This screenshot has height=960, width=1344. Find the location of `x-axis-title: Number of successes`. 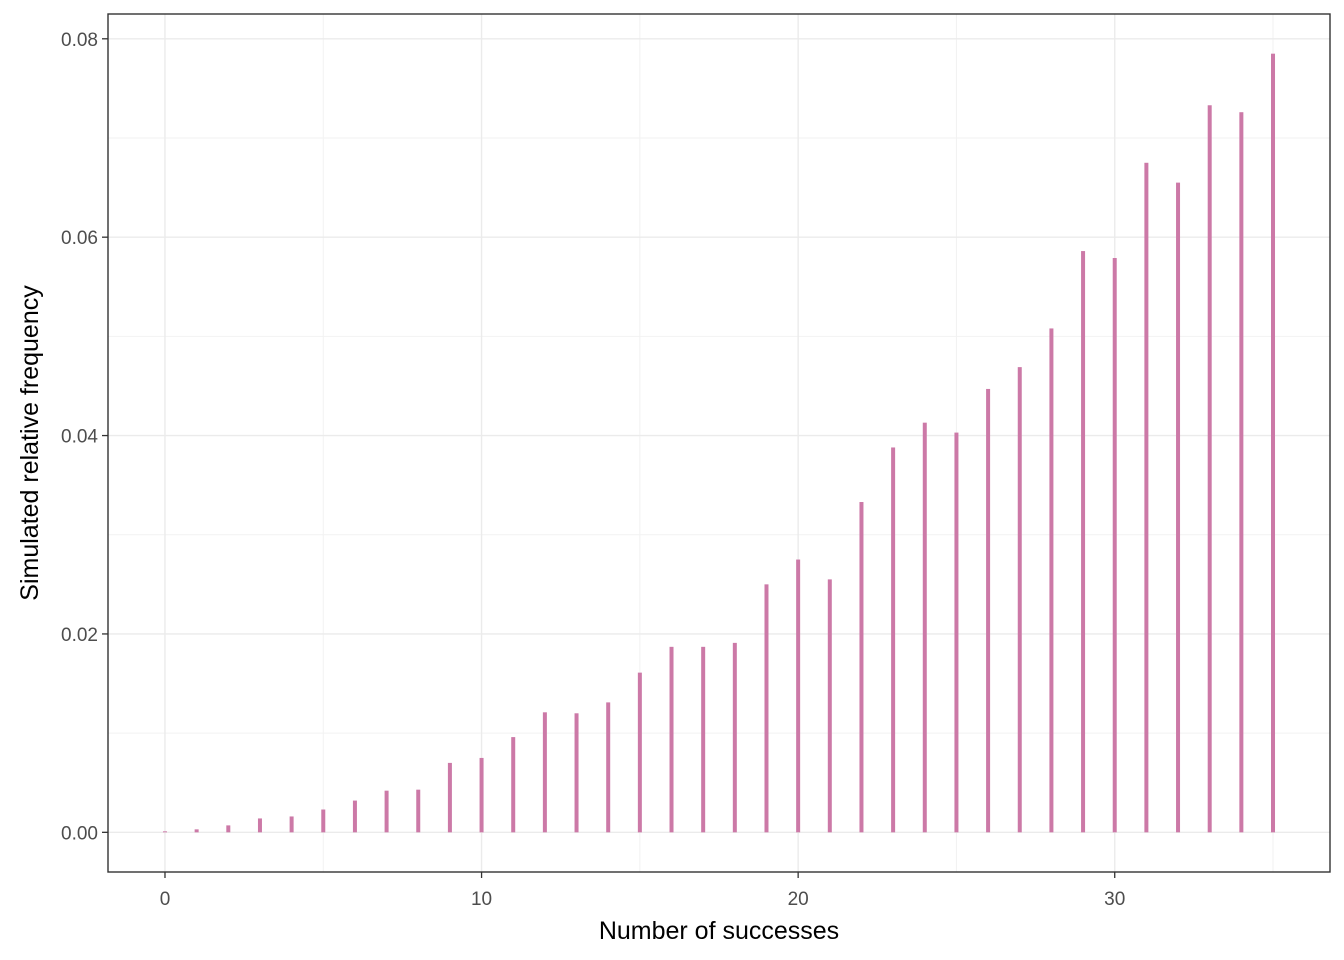

x-axis-title: Number of successes is located at coordinates (719, 931).